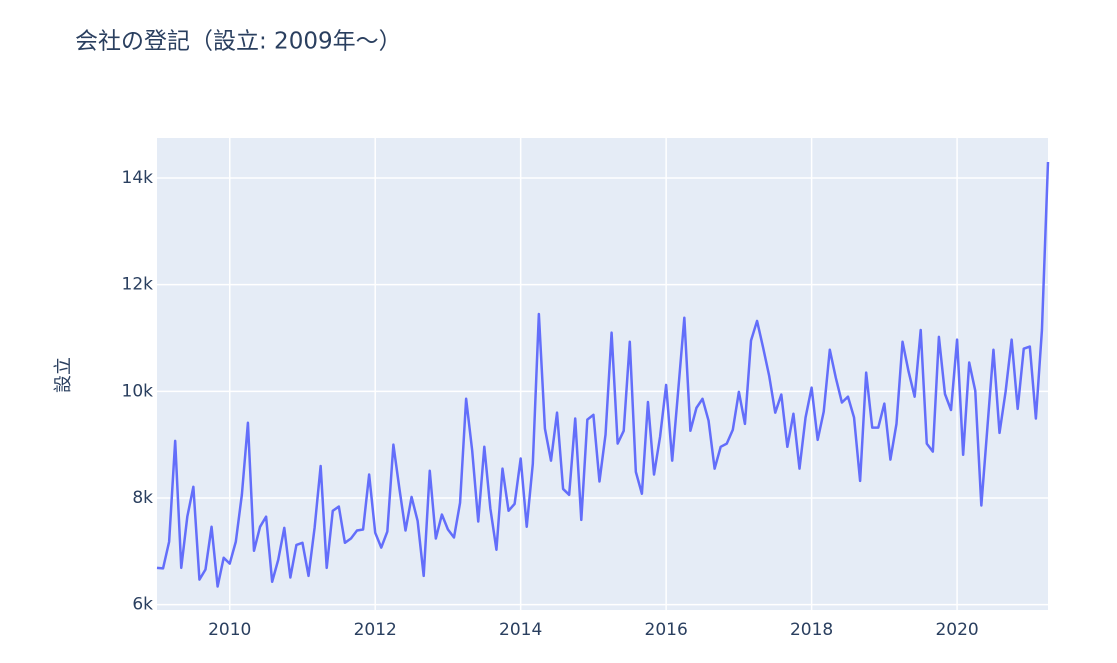 The image size is (1117, 663). What do you see at coordinates (138, 285) in the screenshot?
I see `y-tick-label: 12k` at bounding box center [138, 285].